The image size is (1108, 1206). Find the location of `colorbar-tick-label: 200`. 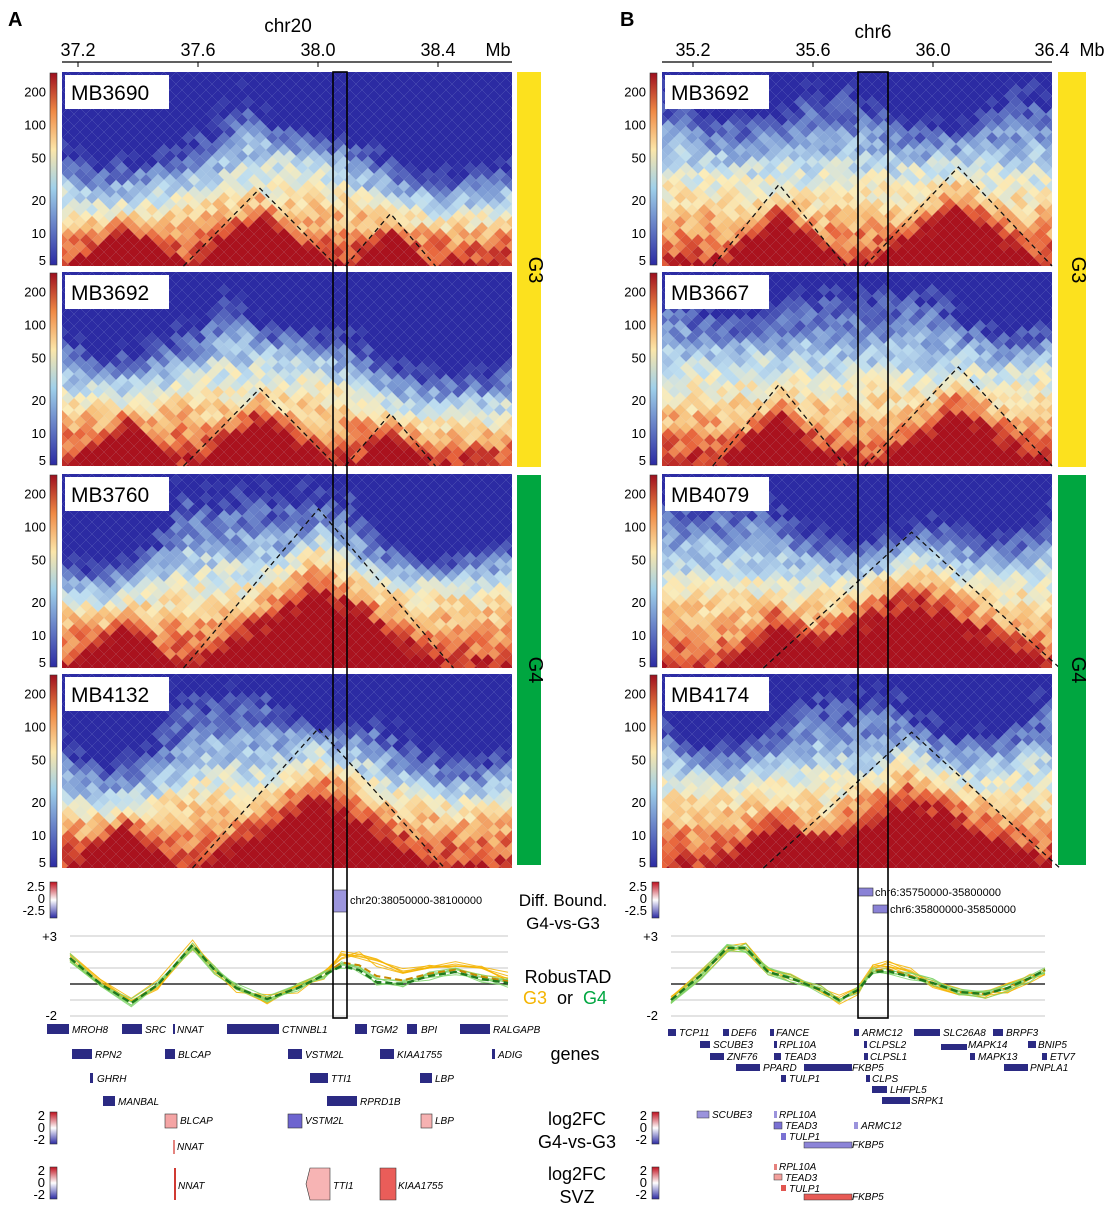

colorbar-tick-label: 200 is located at coordinates (35, 291).